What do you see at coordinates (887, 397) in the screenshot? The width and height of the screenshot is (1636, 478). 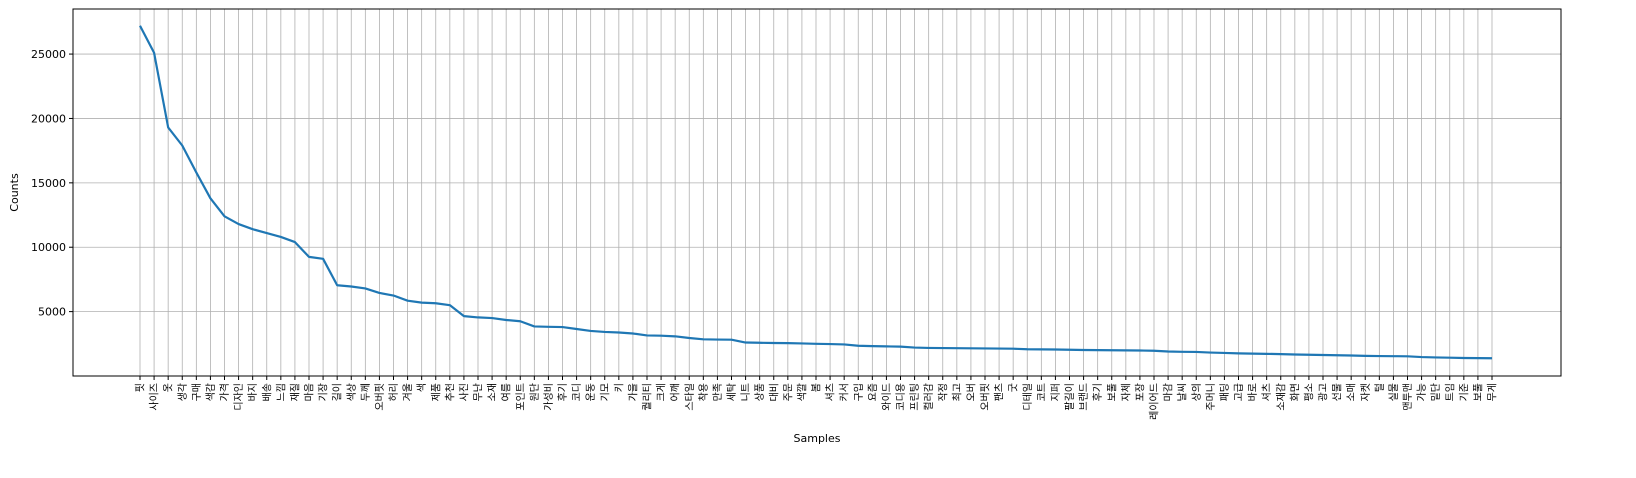 I see `x-tick-label: 와이드` at bounding box center [887, 397].